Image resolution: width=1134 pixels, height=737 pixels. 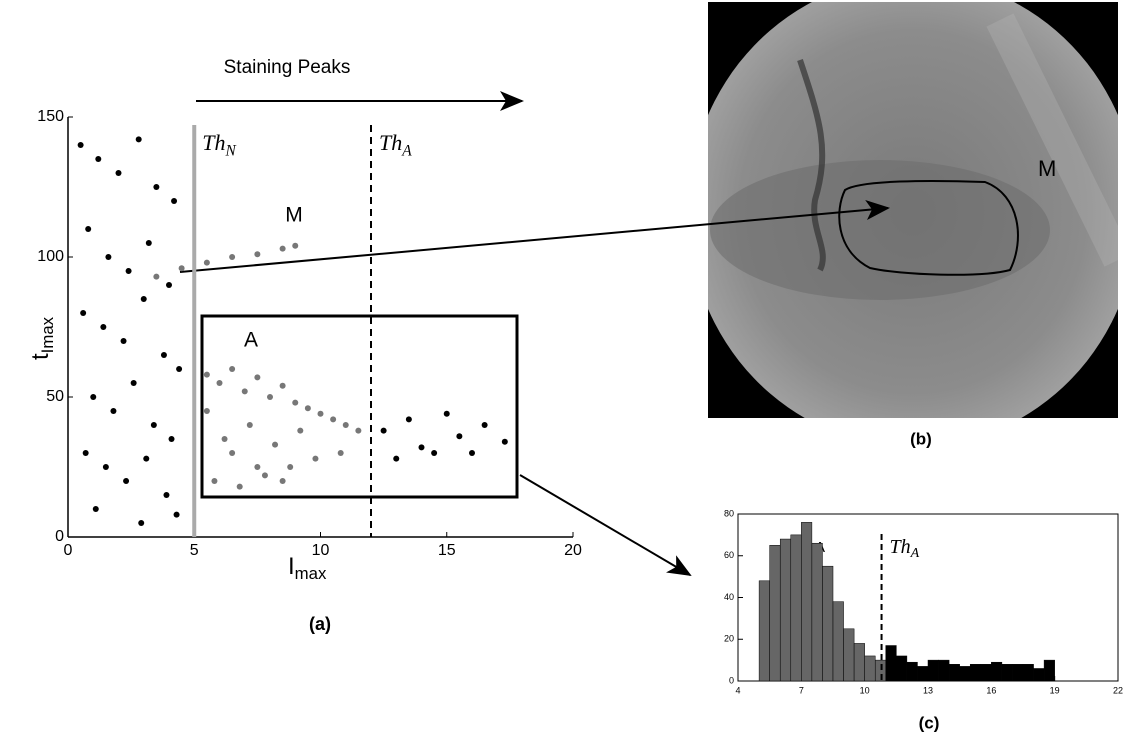 What do you see at coordinates (294, 215) in the screenshot?
I see `annotation: M` at bounding box center [294, 215].